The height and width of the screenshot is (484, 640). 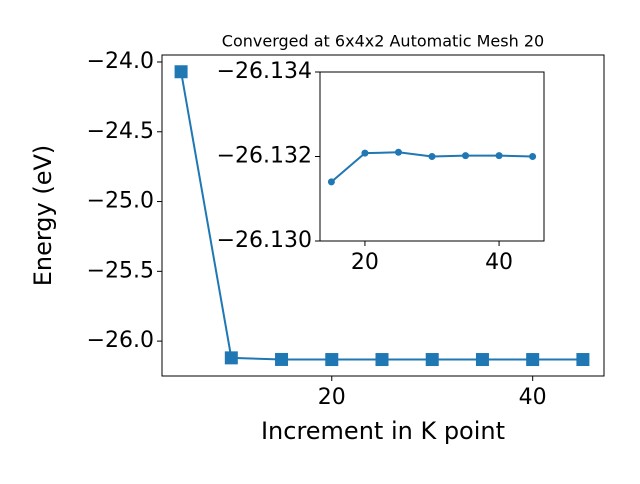 I want to click on x-axis-label: Increment in K point, so click(x=383, y=431).